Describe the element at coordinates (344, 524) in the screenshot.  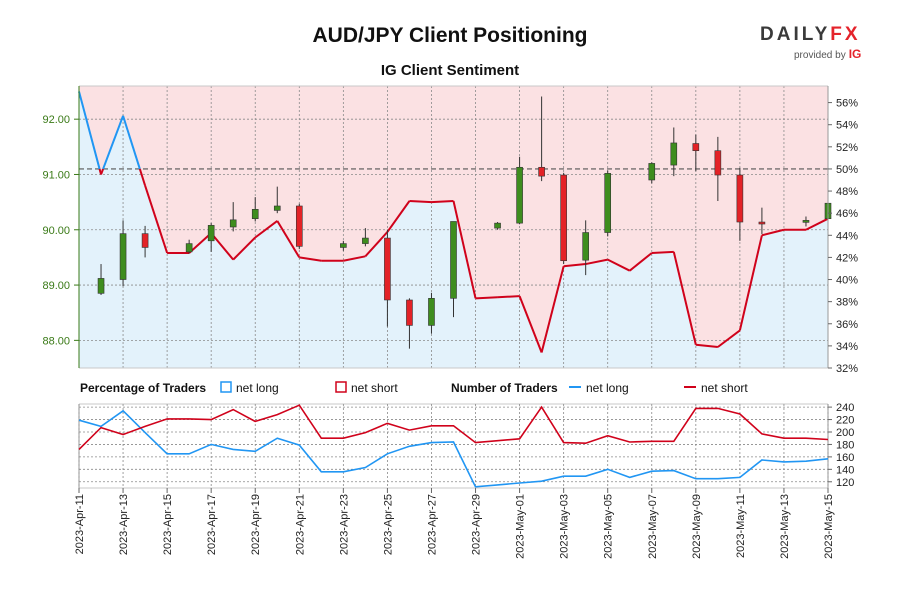
I see `date-tick-label: 2023-Apr-23` at that location.